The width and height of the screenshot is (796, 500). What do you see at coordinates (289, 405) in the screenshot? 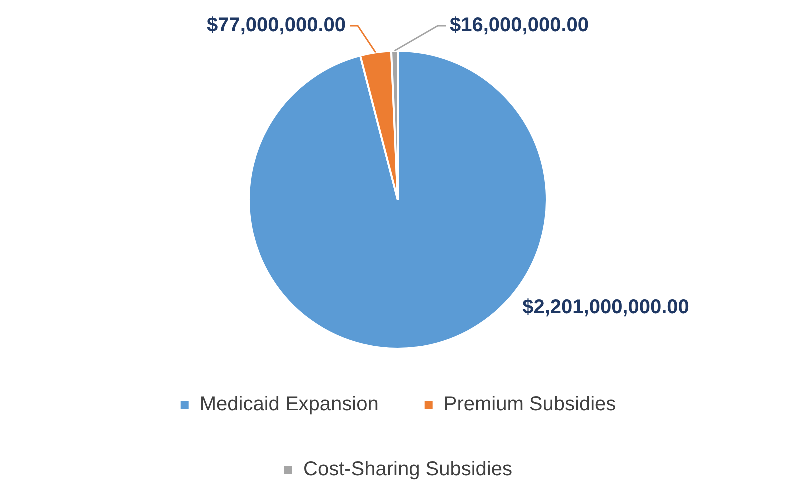
I see `legend-label: Medicaid Expansion` at bounding box center [289, 405].